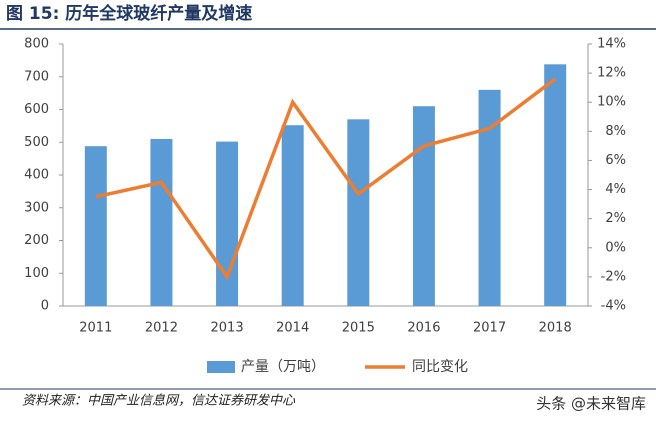  I want to click on watermark: 头条 @未来智库, so click(591, 404).